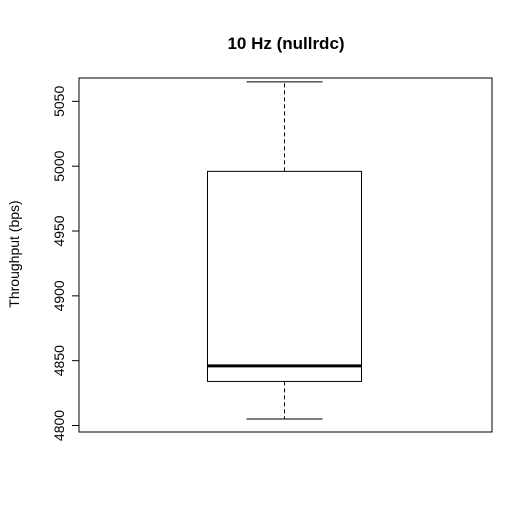  What do you see at coordinates (59, 165) in the screenshot?
I see `y-tick-label-5000: 5000` at bounding box center [59, 165].